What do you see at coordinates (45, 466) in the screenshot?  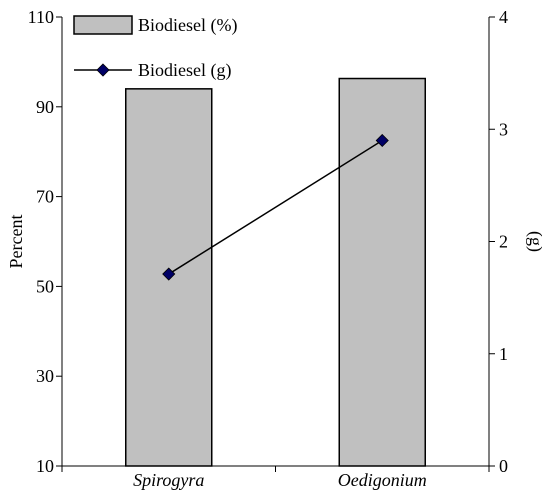 I see `left-tick-label: 10` at bounding box center [45, 466].